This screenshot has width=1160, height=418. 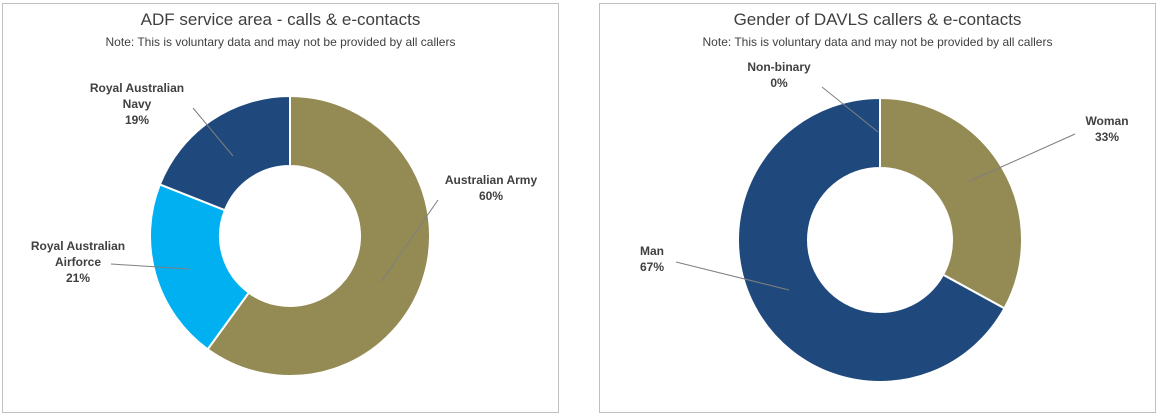 I want to click on chart-title: Gender of DAVLS callers & e-contacts, so click(x=877, y=19).